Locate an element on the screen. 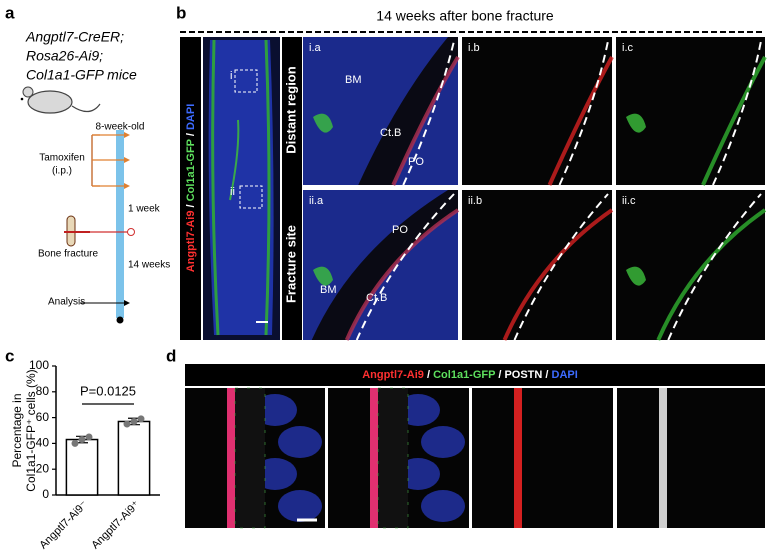  image-label: i.b is located at coordinates (474, 48).